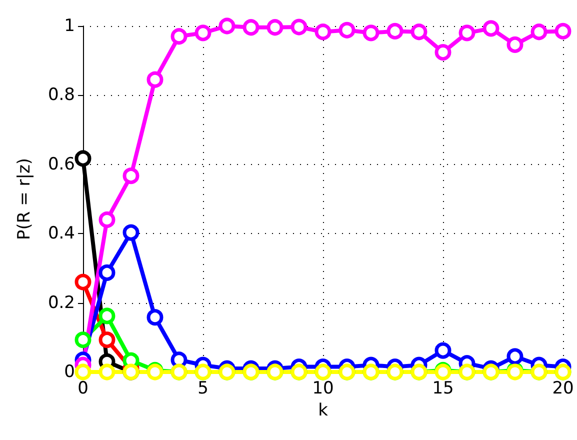 This screenshot has width=577, height=440. Describe the element at coordinates (24, 199) in the screenshot. I see `y-axis-title: P(R = r|z)` at that location.